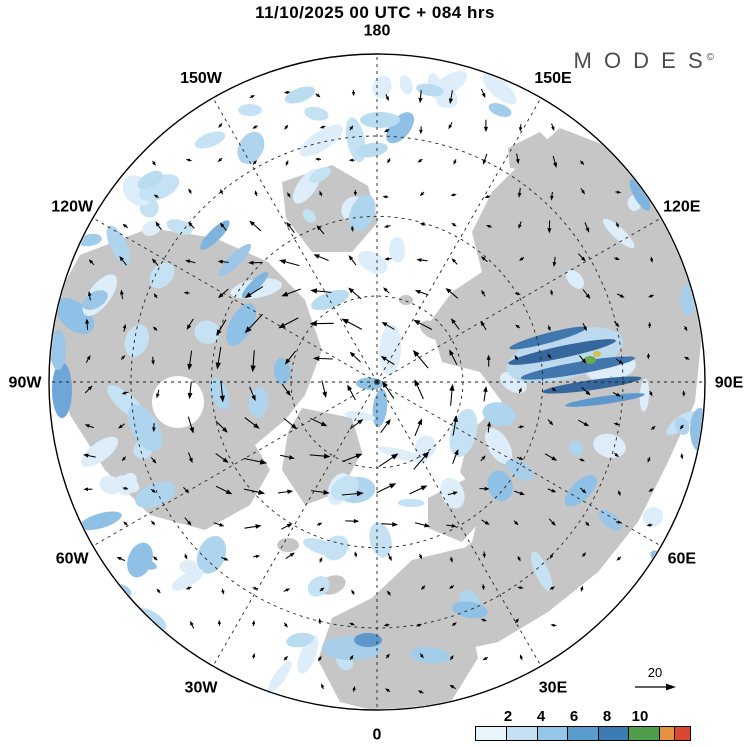 This screenshot has width=750, height=747. What do you see at coordinates (655, 679) in the screenshot?
I see `wind-reference: 20` at bounding box center [655, 679].